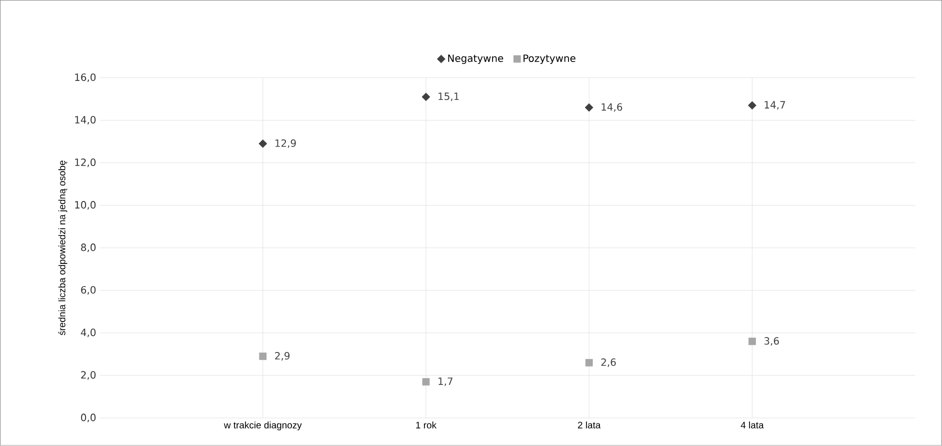 The image size is (942, 446). What do you see at coordinates (85, 205) in the screenshot?
I see `y-tick-label: 10,0` at bounding box center [85, 205].